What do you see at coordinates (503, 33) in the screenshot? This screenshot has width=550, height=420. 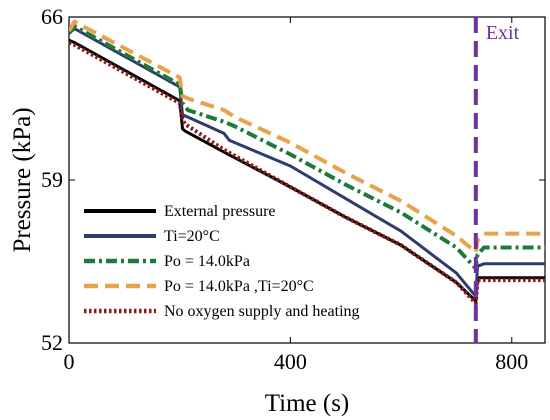 I see `exit-annotation-label: Exit` at bounding box center [503, 33].